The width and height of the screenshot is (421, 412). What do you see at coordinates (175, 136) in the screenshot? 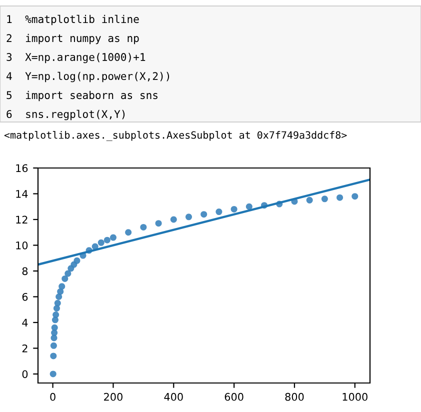
I see `text: <matplotlib.axes._subplots.AxesSubplot at 0x7f749a3ddcf8>` at bounding box center [175, 136].